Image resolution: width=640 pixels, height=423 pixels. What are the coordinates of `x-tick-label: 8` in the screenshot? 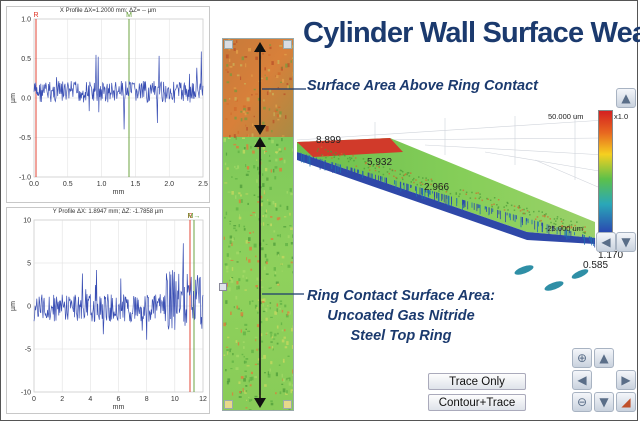 It's located at (147, 399).